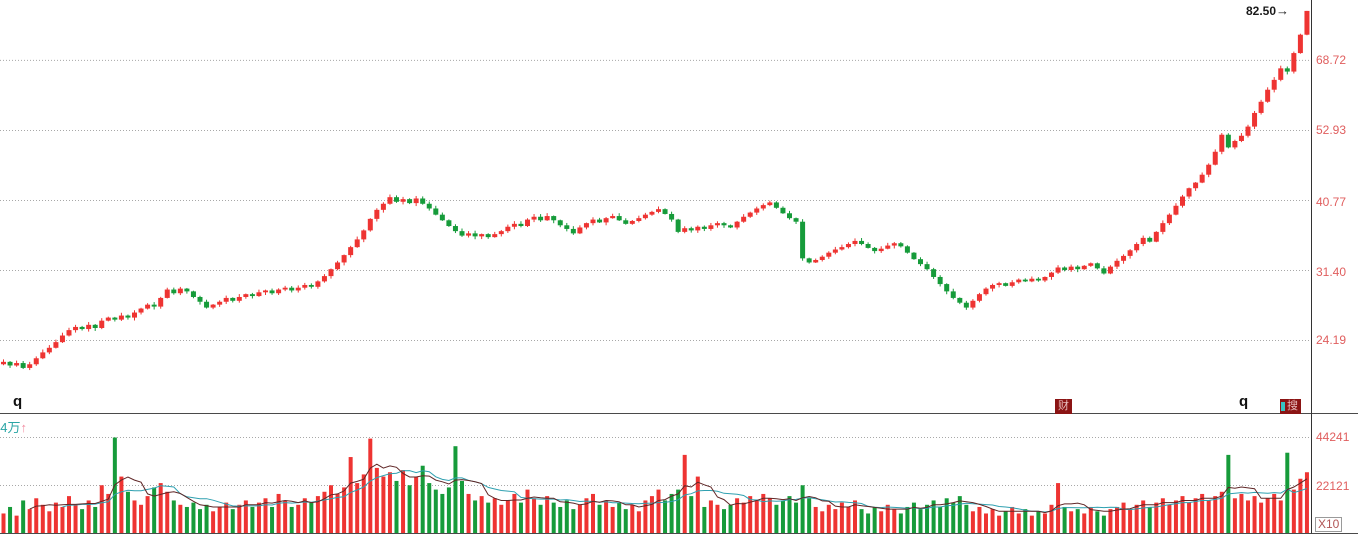 This screenshot has height=537, width=1358. Describe the element at coordinates (1290, 406) in the screenshot. I see `watermark-sou-icon: 搜` at that location.